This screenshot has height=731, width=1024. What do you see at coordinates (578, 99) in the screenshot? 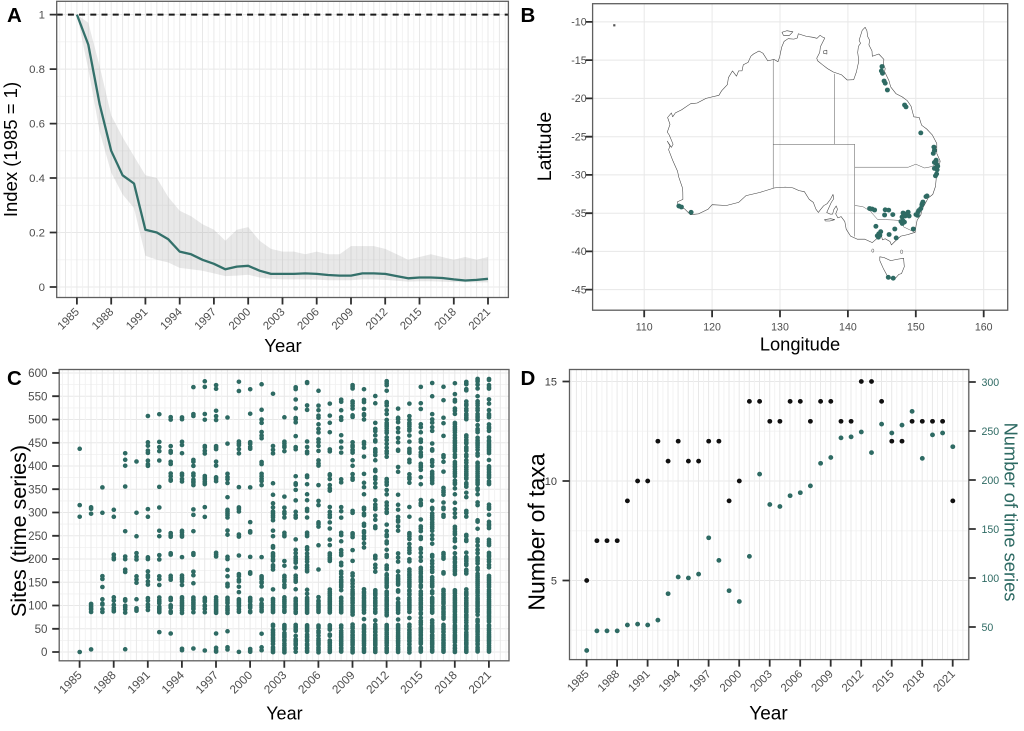
I see `svg-text: -20` at bounding box center [578, 99].